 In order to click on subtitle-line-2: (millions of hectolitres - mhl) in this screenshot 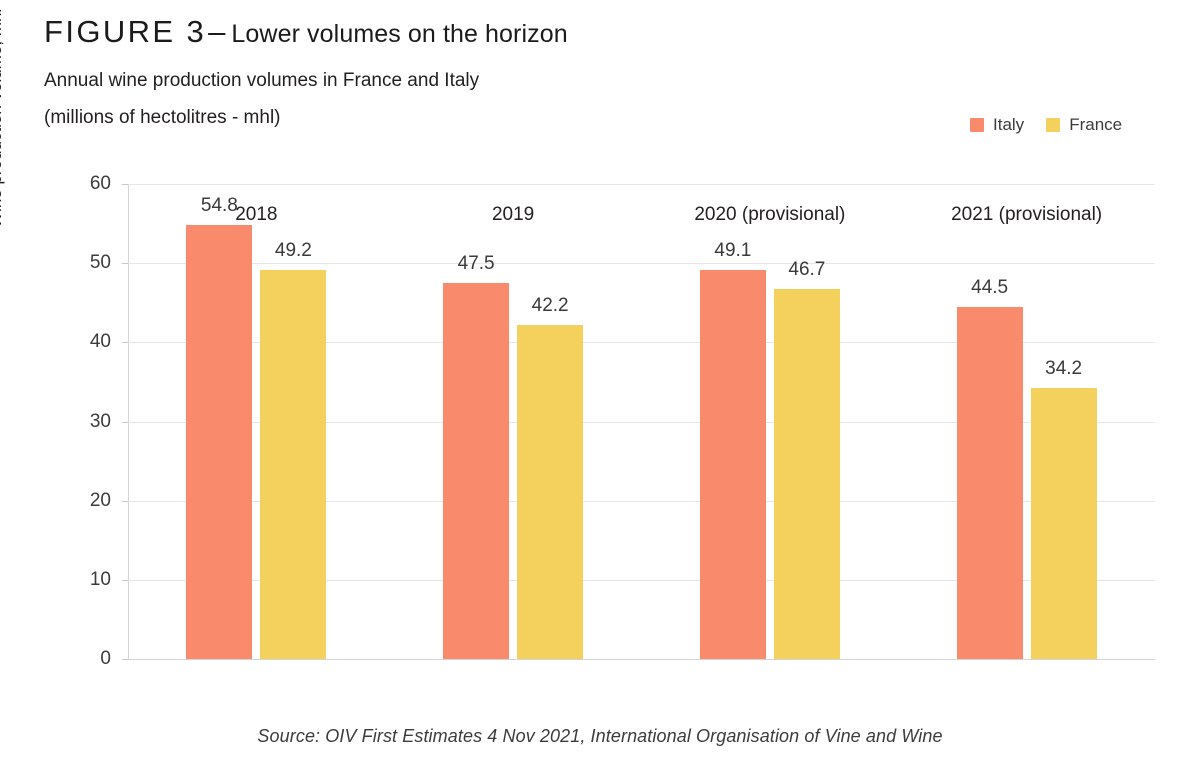, I will do `click(162, 117)`.